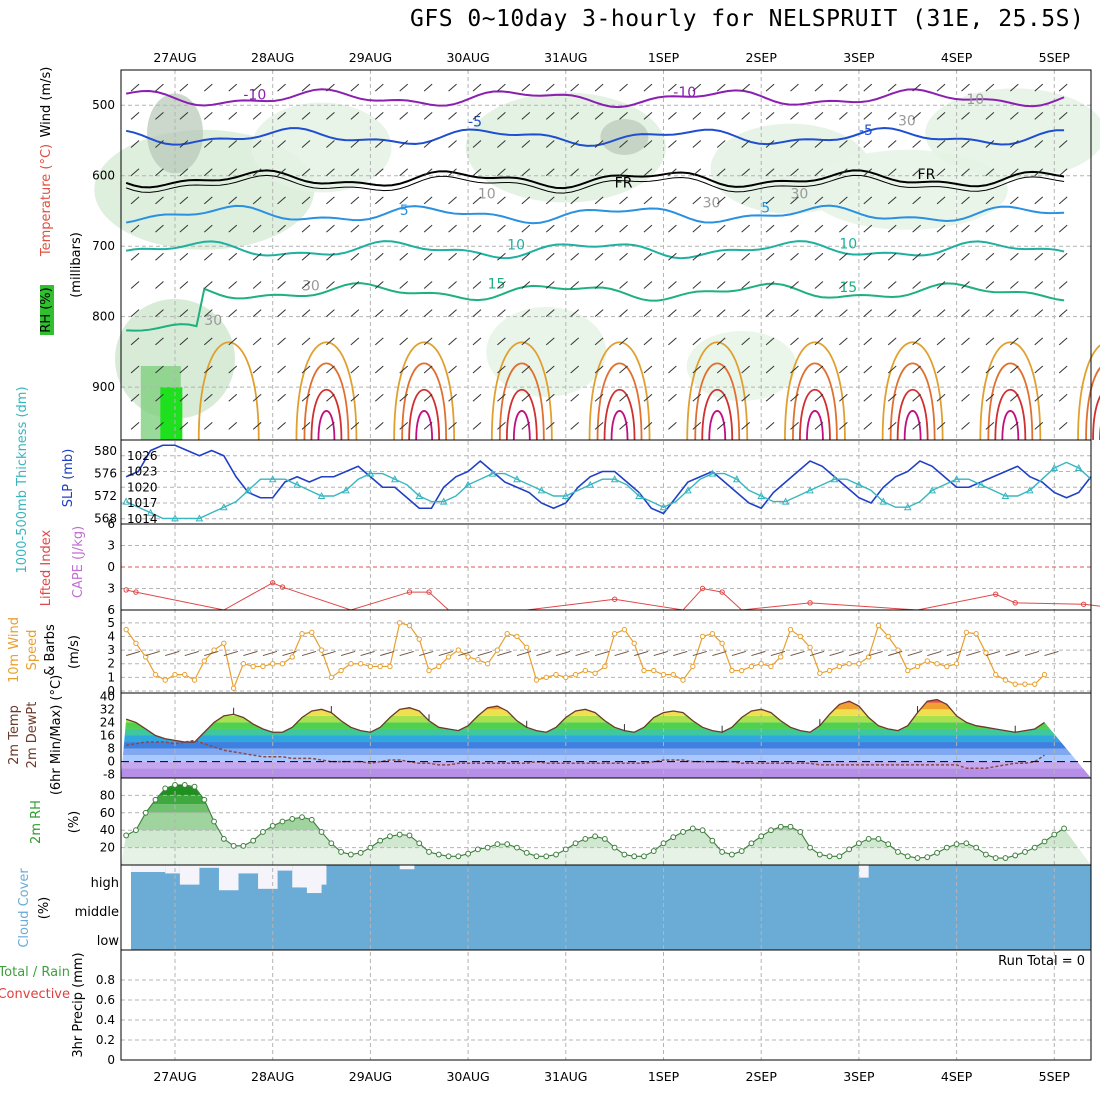 The width and height of the screenshot is (1100, 1100). What do you see at coordinates (107, 736) in the screenshot?
I see `temp-tick-16: 16` at bounding box center [107, 736].